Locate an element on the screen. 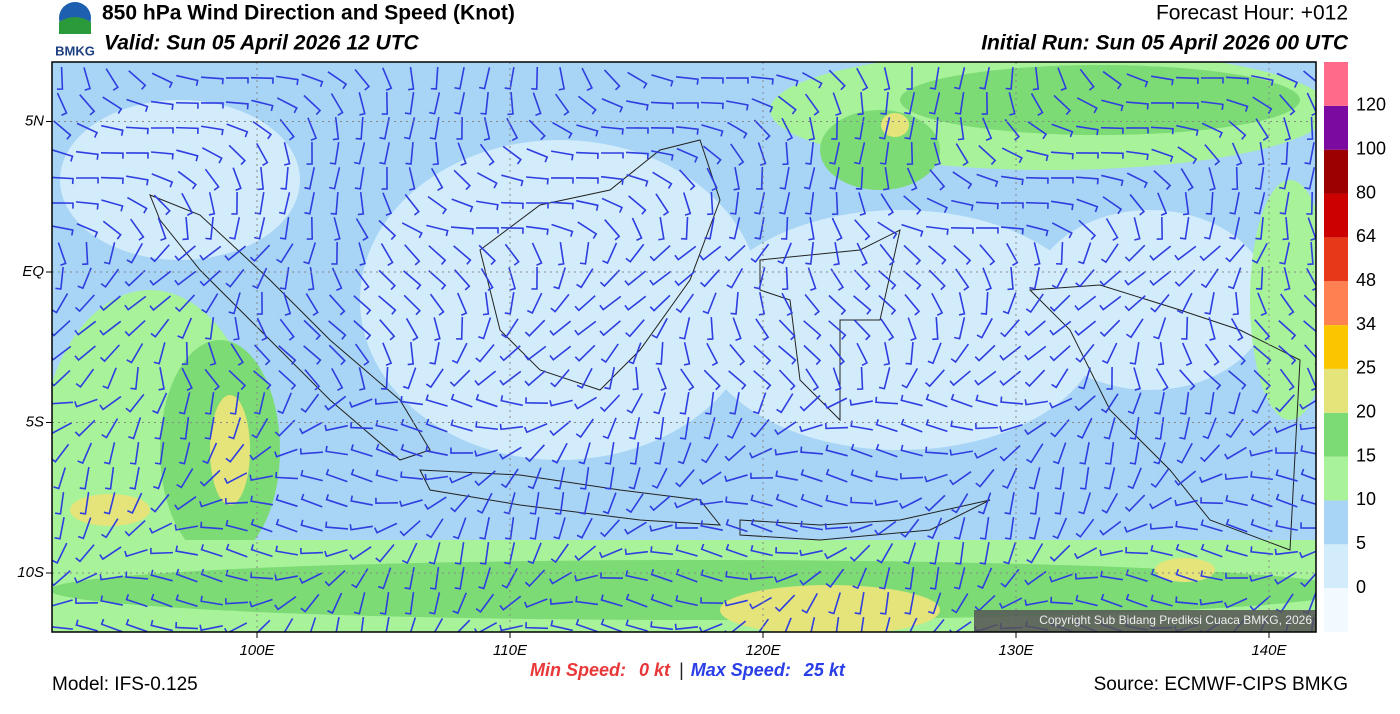  colorbar-swatch is located at coordinates (1336, 303).